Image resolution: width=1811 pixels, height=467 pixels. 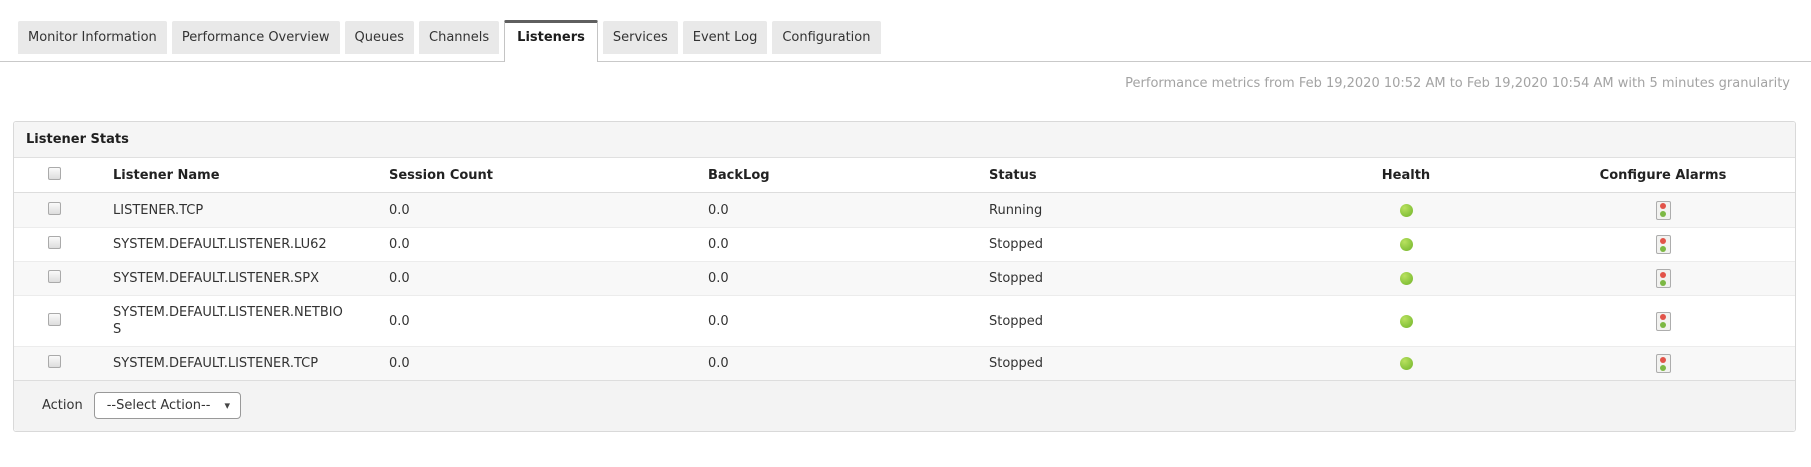 I want to click on action-select: --Select Action-- ▾, so click(x=167, y=405).